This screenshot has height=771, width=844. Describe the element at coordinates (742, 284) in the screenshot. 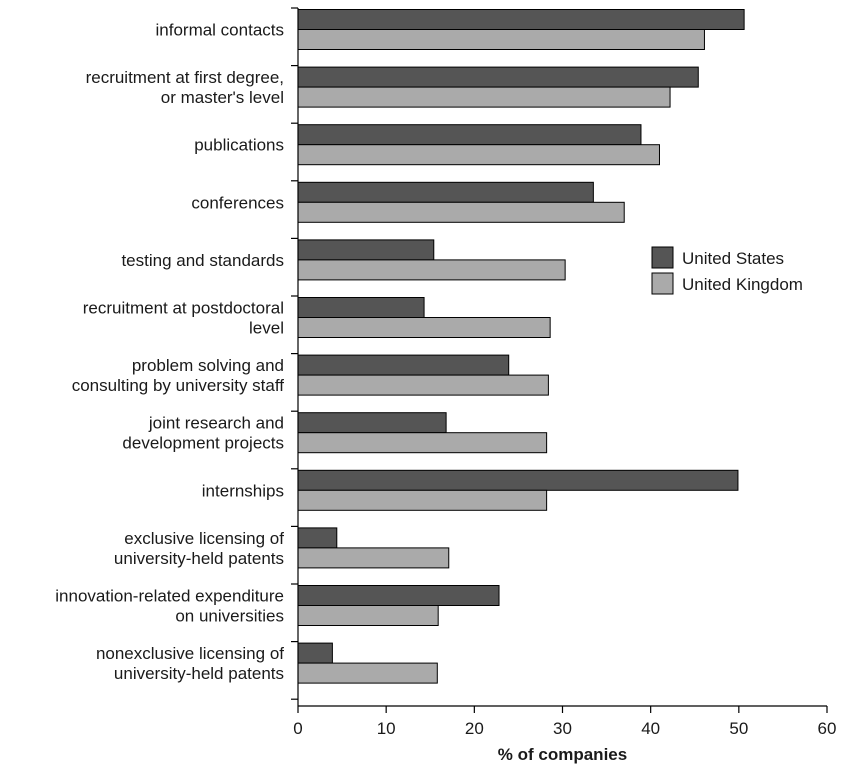

I see `legend-label: United Kingdom` at that location.